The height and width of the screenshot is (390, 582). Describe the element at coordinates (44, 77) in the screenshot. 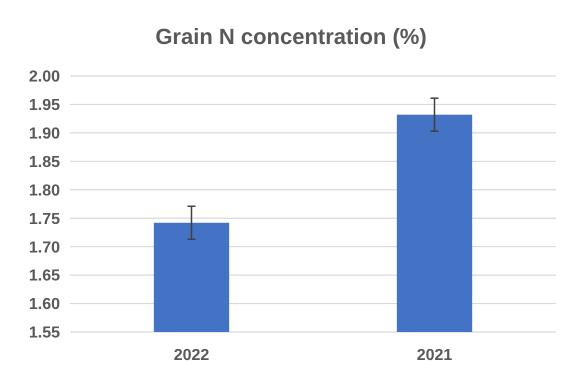

I see `y-tick-label: 2.00` at that location.